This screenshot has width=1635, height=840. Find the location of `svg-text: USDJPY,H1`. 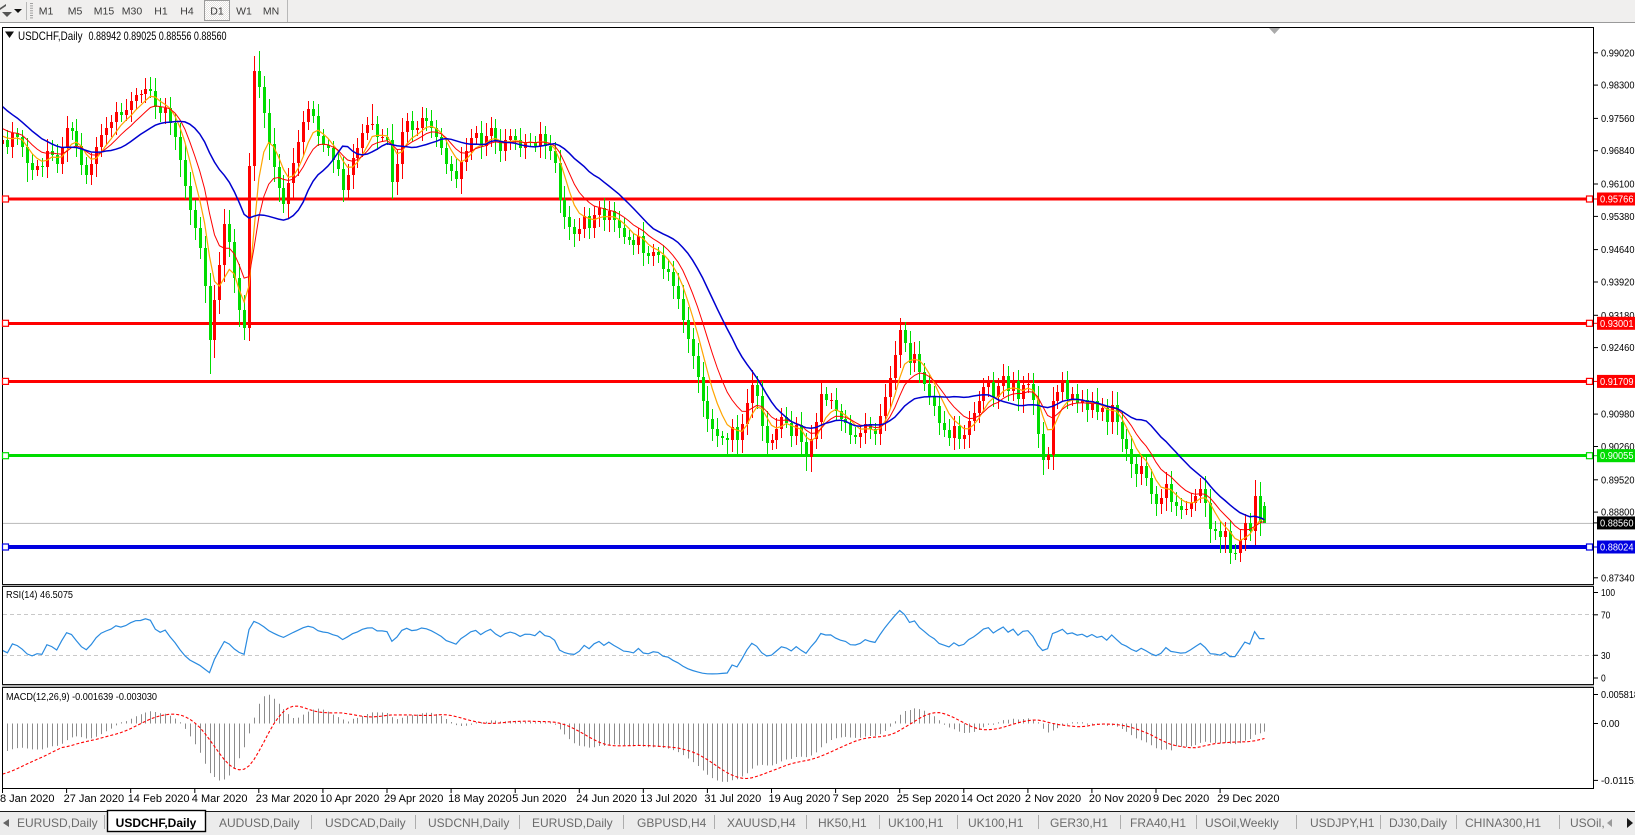

svg-text: USDJPY,H1 is located at coordinates (1342, 823).